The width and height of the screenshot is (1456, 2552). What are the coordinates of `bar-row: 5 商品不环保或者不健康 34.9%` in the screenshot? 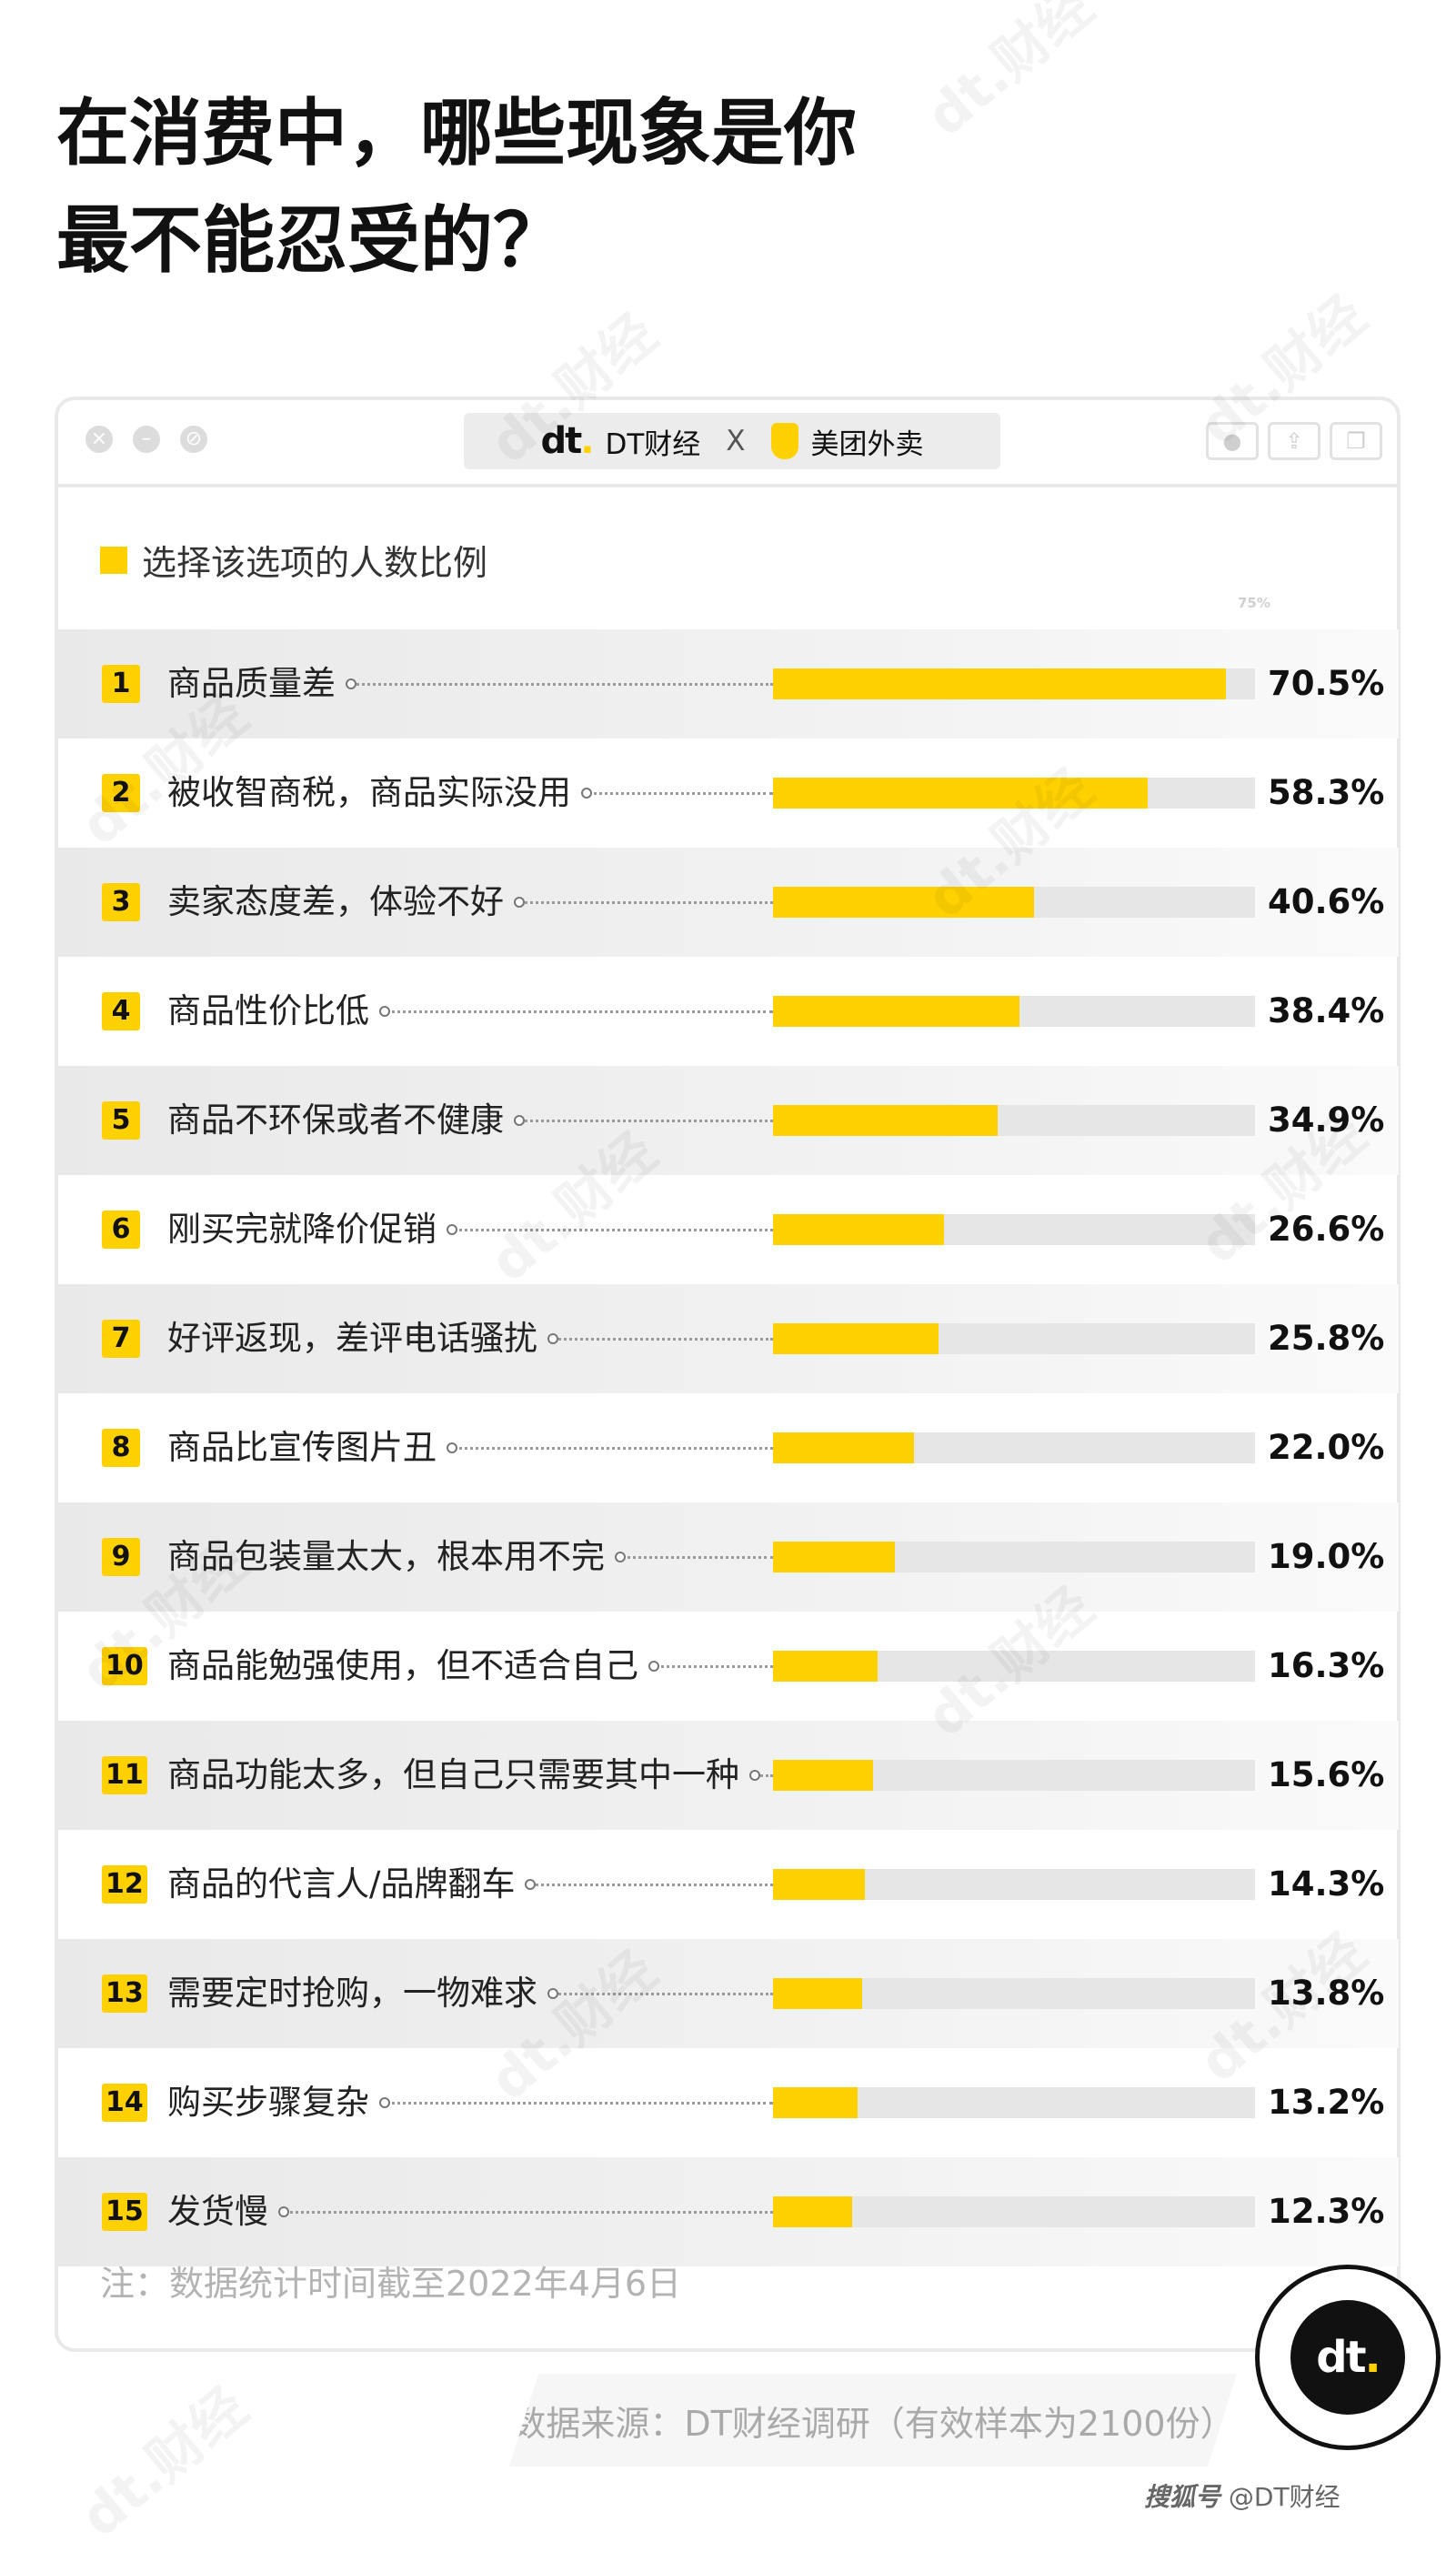 It's located at (729, 1121).